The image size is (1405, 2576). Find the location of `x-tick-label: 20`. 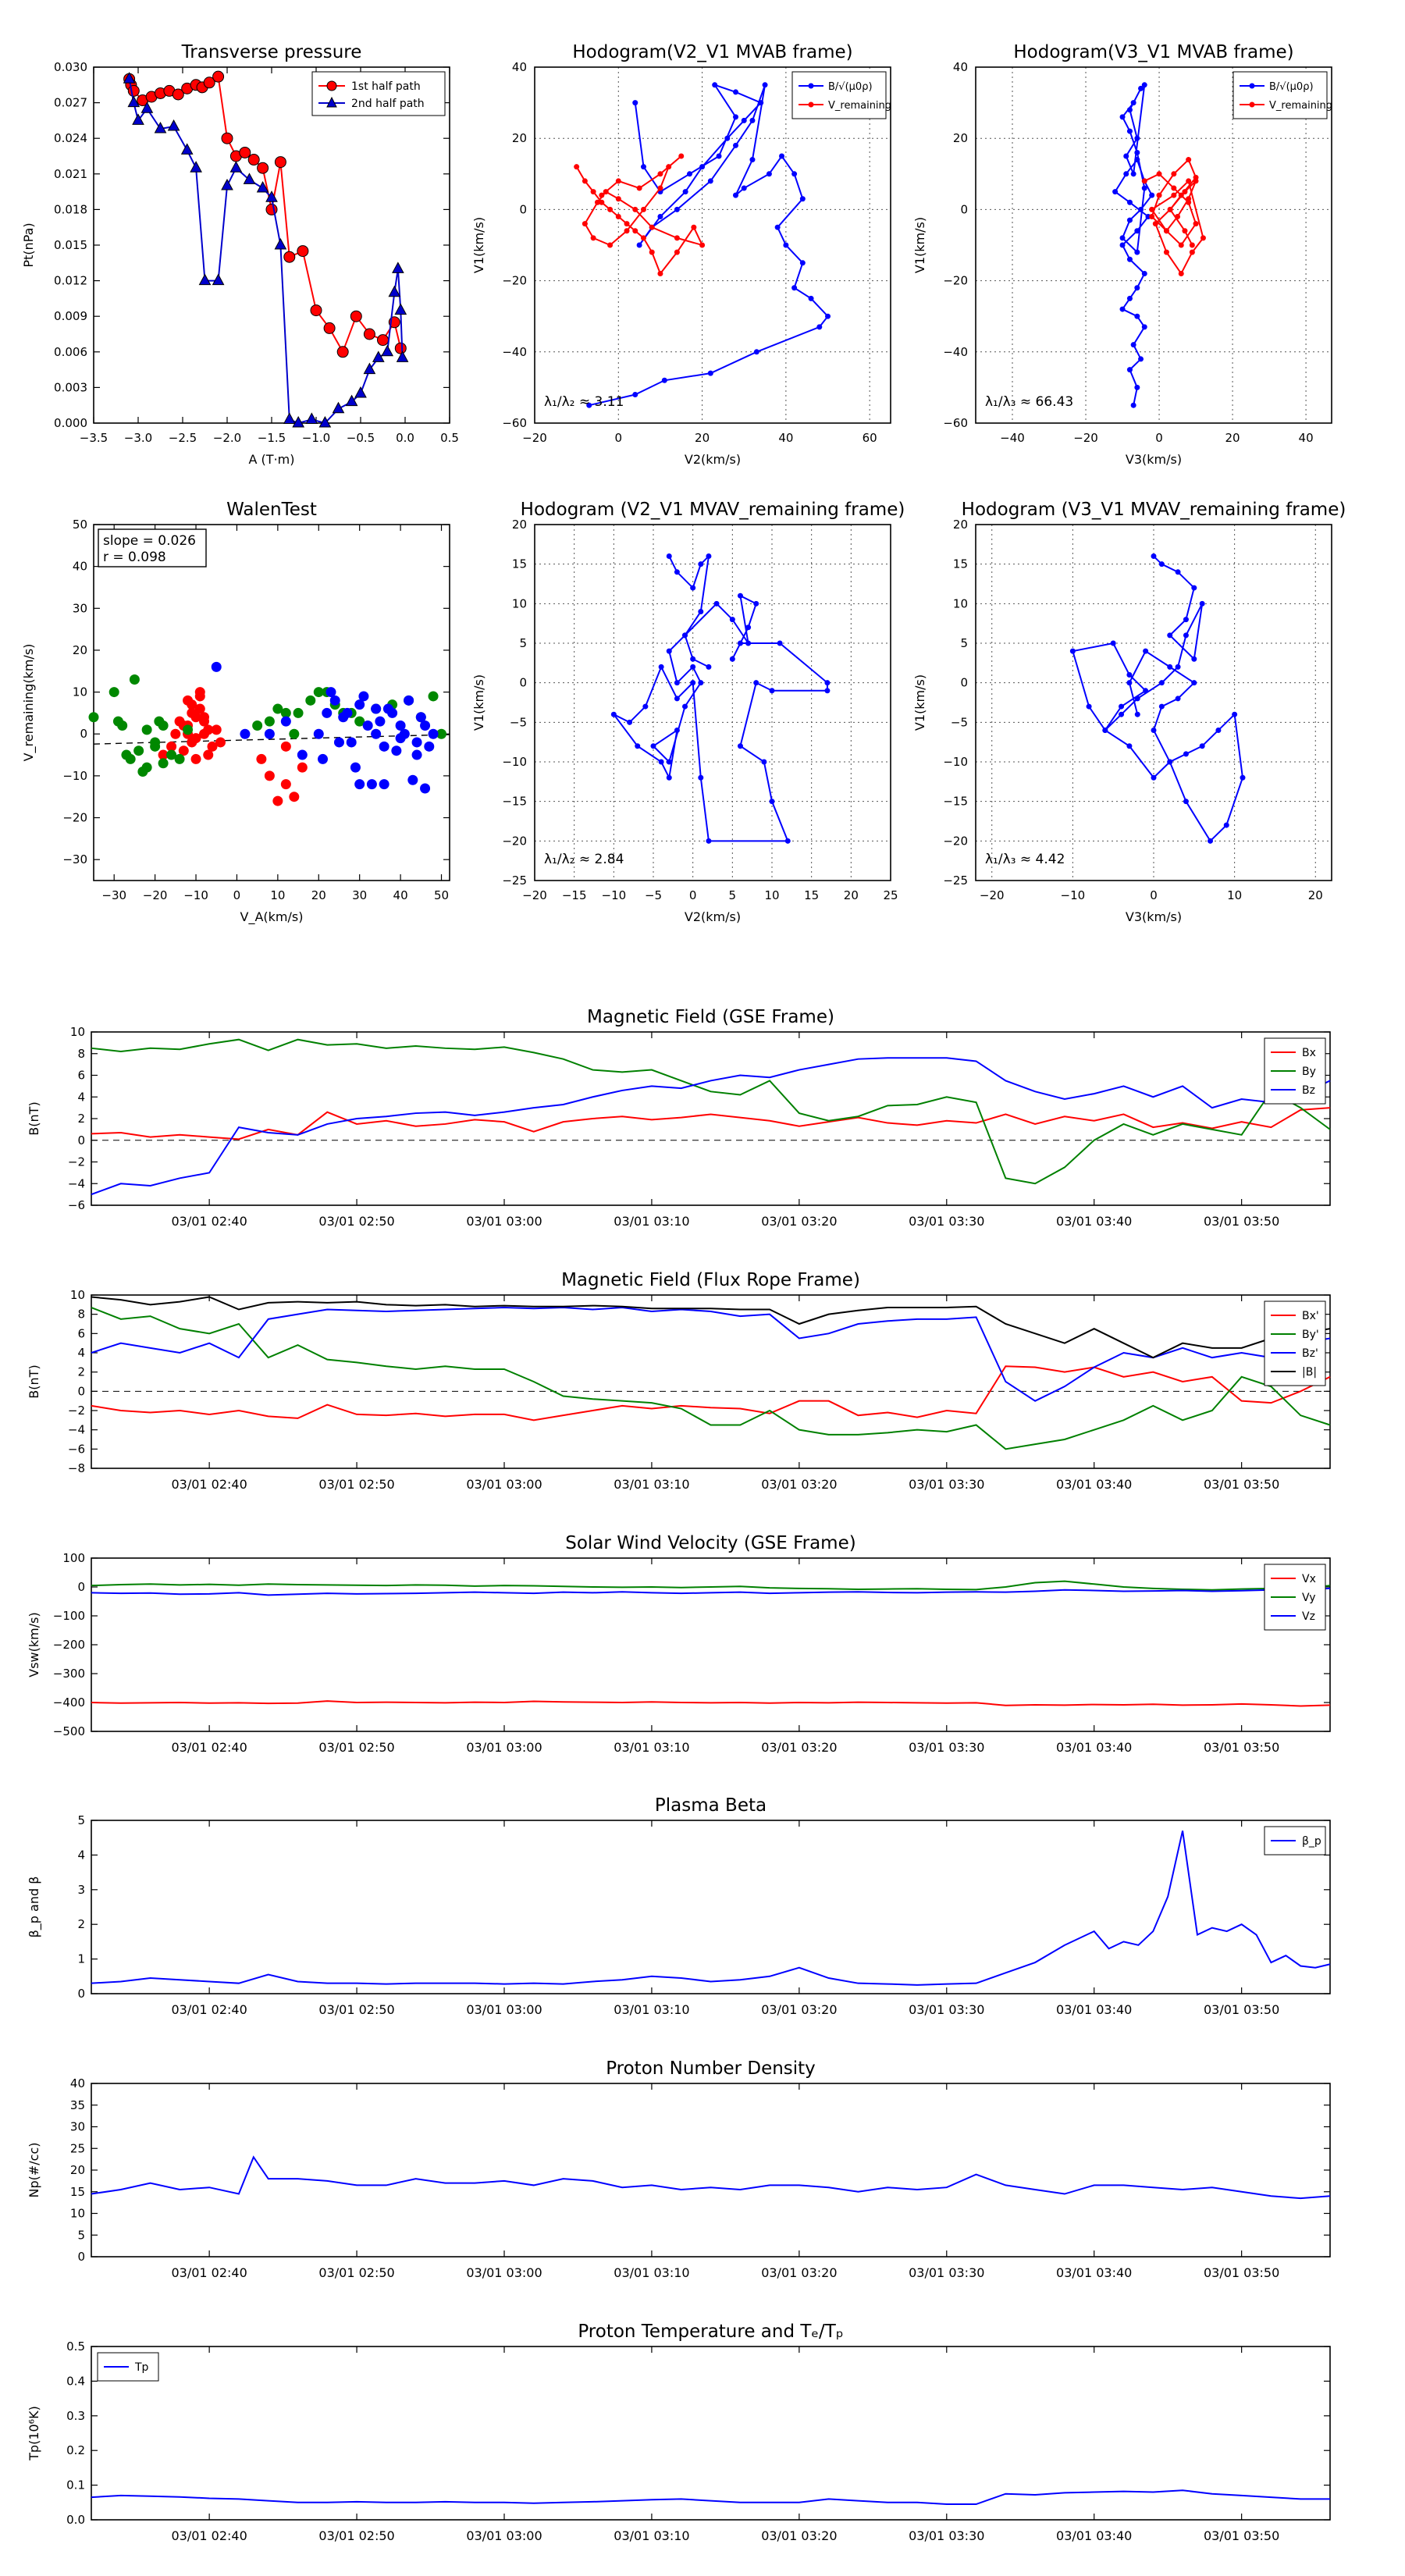

x-tick-label: 20 is located at coordinates (851, 895).